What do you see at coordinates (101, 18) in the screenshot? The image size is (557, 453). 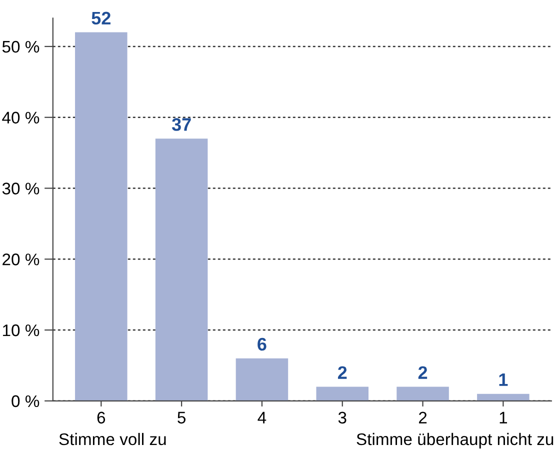 I see `data-label: 52` at bounding box center [101, 18].